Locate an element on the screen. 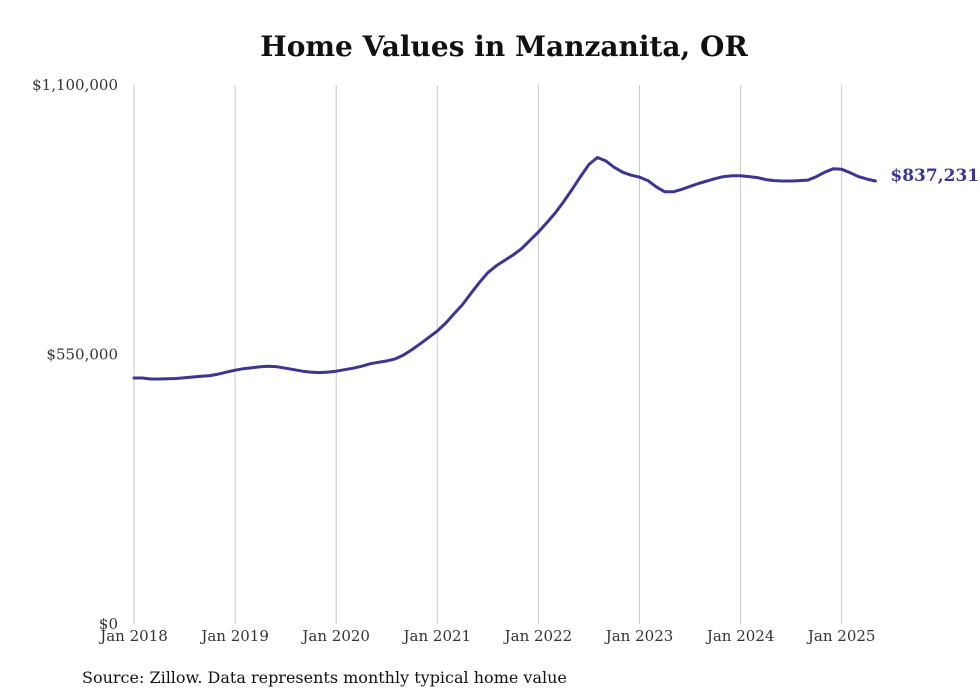 The height and width of the screenshot is (699, 980). x-tick-label: Jan 2019 is located at coordinates (234, 636).